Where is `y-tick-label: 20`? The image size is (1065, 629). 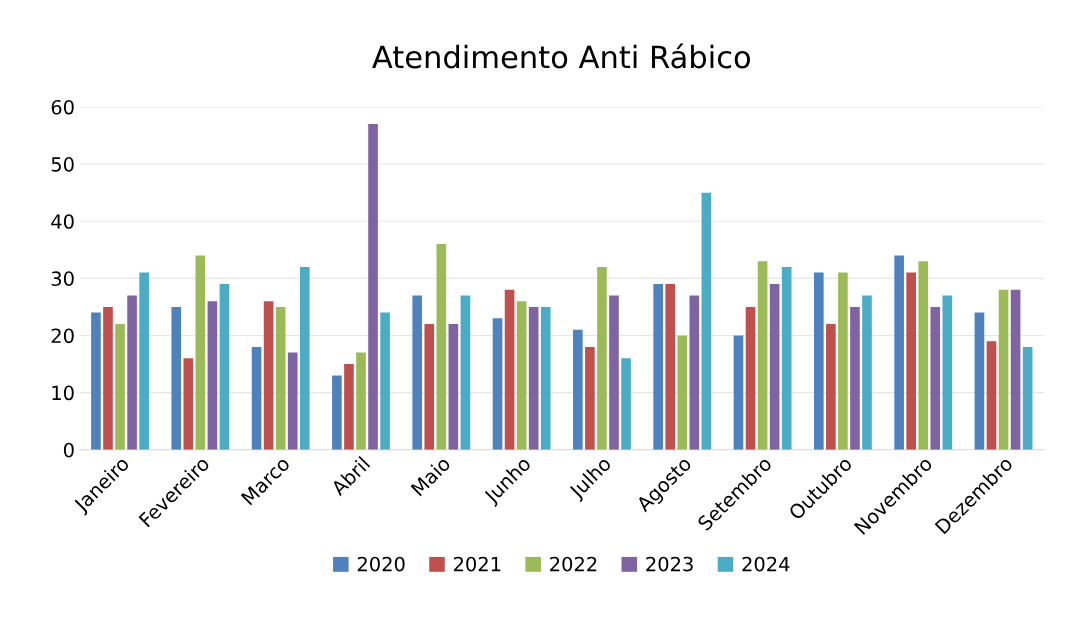
y-tick-label: 20 is located at coordinates (62, 336).